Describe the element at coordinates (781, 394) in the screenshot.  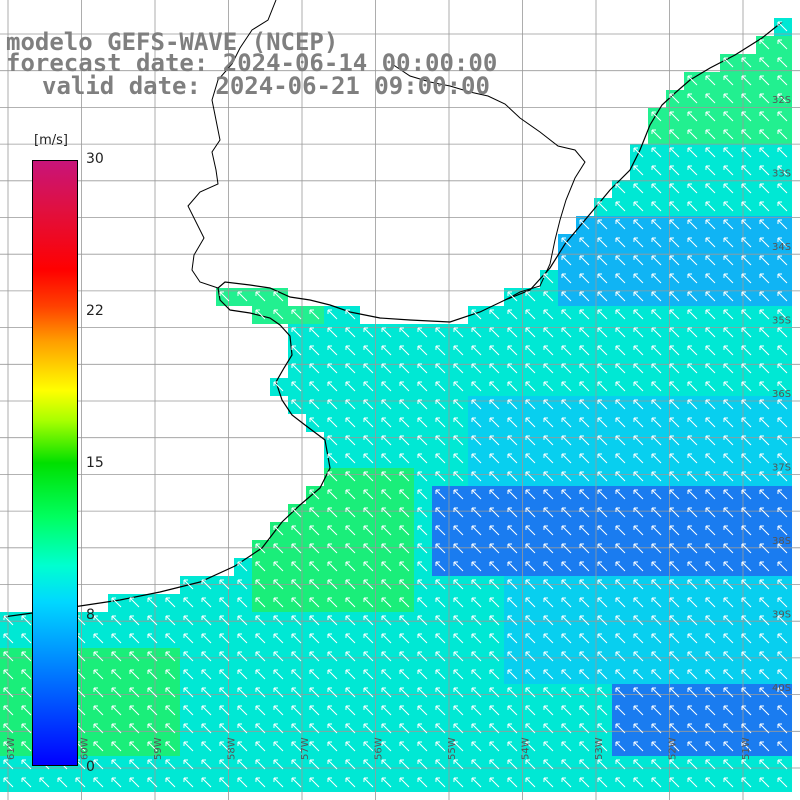
I see `lat-label: 36S` at that location.